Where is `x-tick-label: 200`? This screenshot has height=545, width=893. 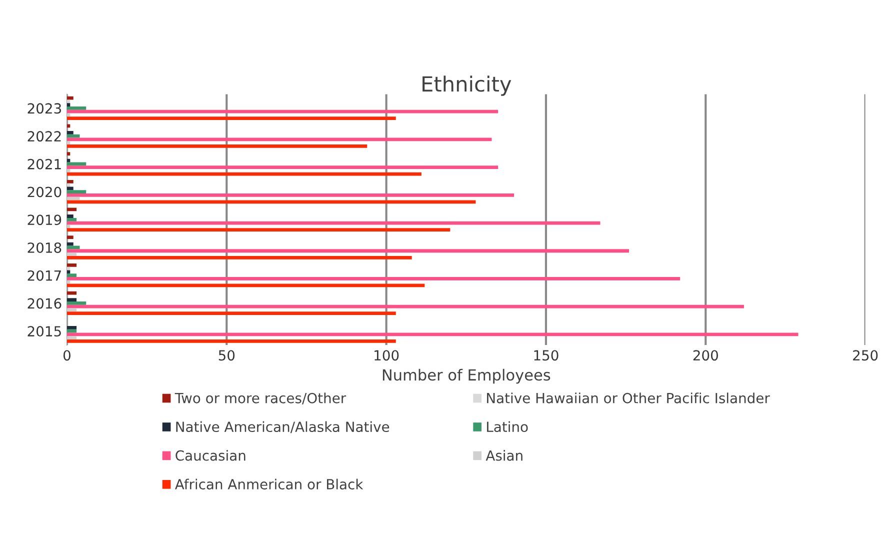 x-tick-label: 200 is located at coordinates (705, 355).